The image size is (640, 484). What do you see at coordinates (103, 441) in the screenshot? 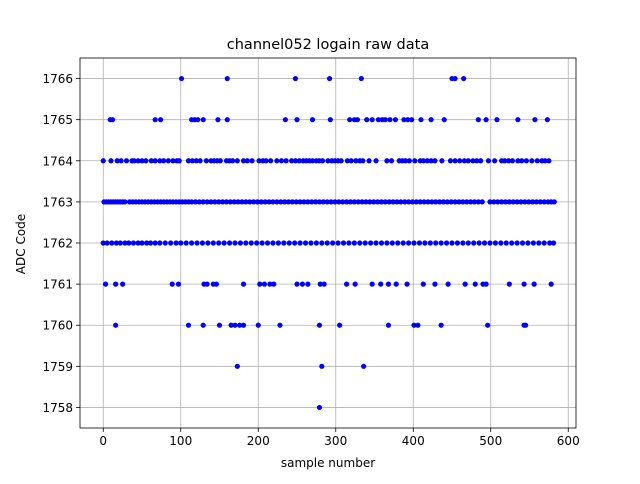
I see `x-tick-label: 0` at bounding box center [103, 441].